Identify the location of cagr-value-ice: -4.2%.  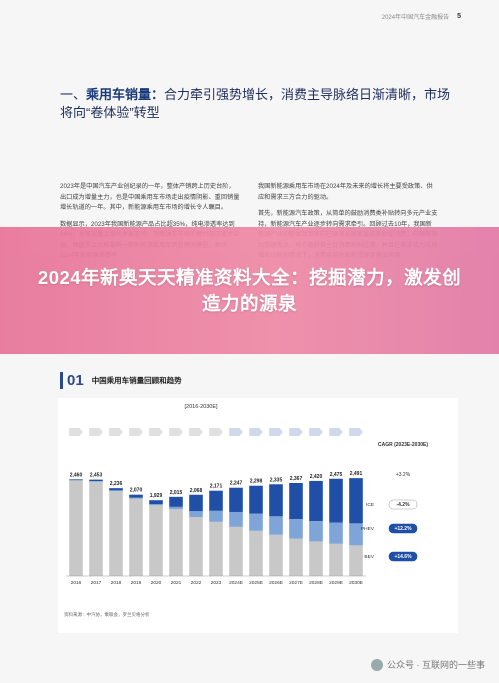
(403, 505).